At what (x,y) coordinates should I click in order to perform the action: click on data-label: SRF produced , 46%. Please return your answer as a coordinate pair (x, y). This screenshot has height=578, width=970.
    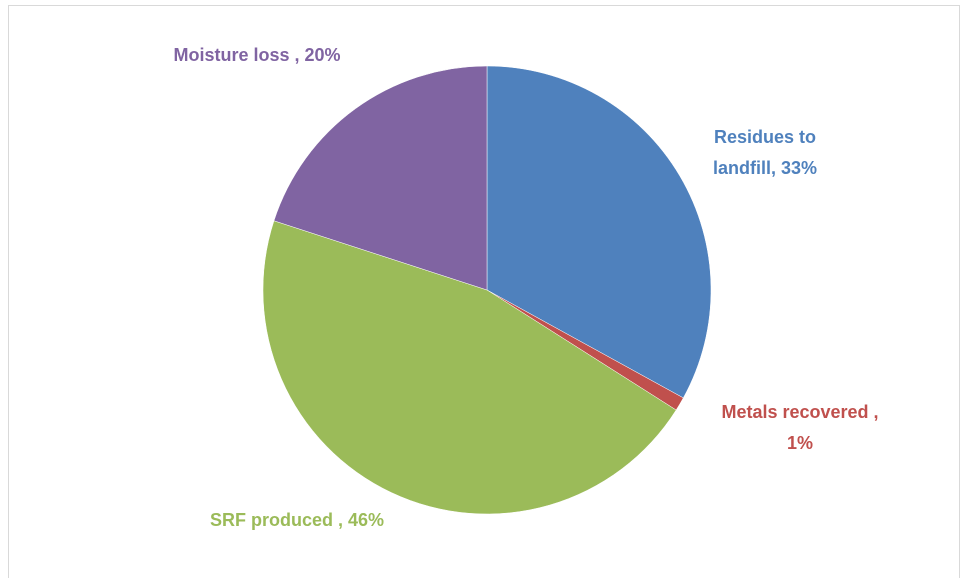
    Looking at the image, I should click on (297, 520).